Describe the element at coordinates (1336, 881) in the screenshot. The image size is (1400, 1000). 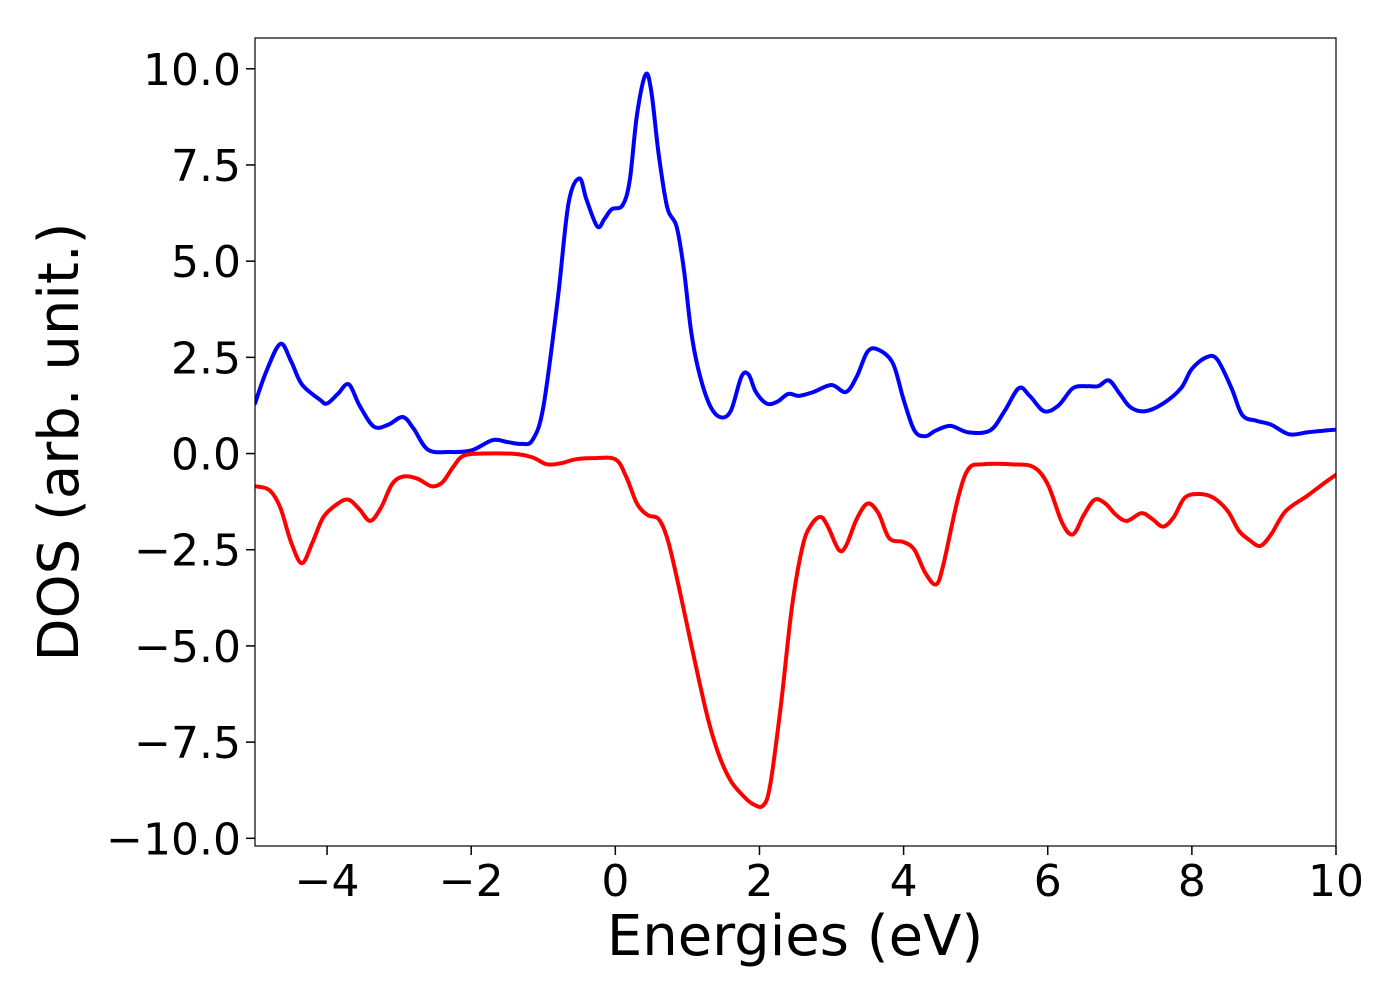
I see `x-tick-label: 10` at that location.